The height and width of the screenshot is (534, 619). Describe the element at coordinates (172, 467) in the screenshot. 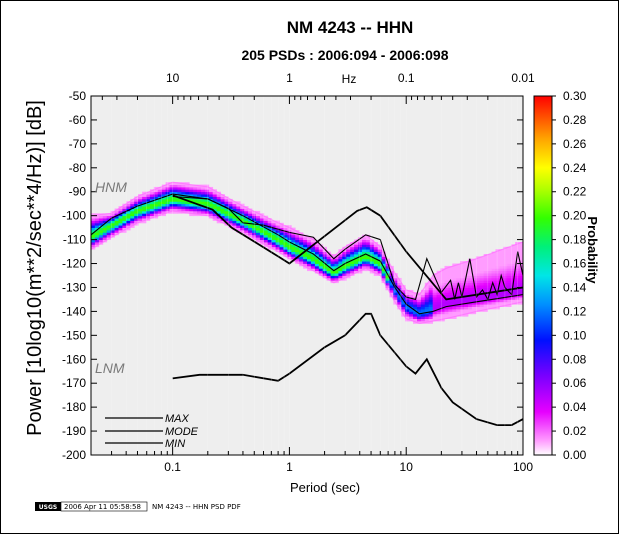

I see `x-tick-label: 0.1` at that location.